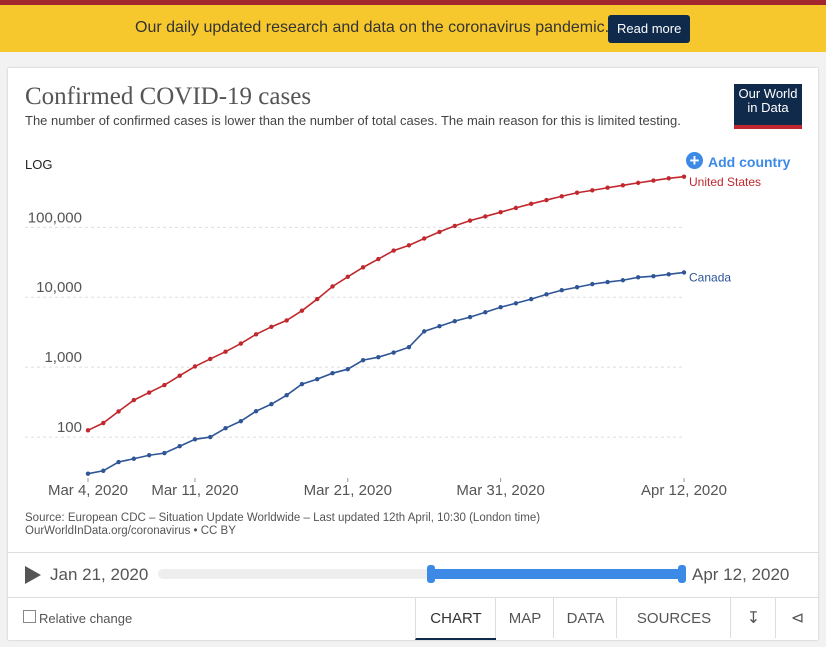 The image size is (826, 647). Describe the element at coordinates (585, 618) in the screenshot. I see `tab: DATA` at that location.